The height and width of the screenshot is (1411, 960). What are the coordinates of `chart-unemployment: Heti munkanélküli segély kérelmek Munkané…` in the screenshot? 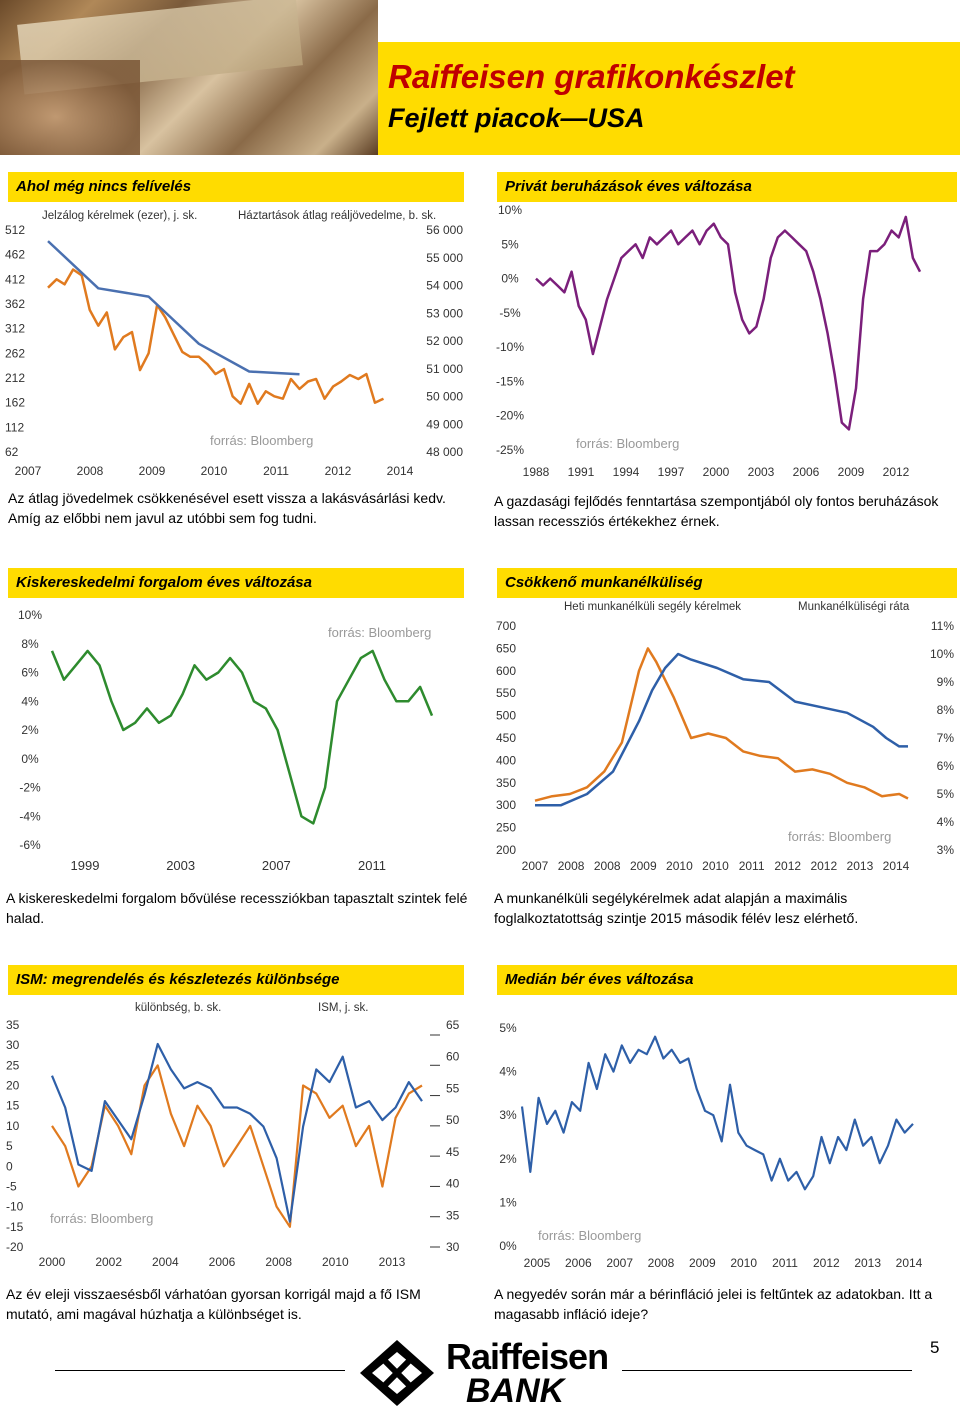 It's located at (725, 737).